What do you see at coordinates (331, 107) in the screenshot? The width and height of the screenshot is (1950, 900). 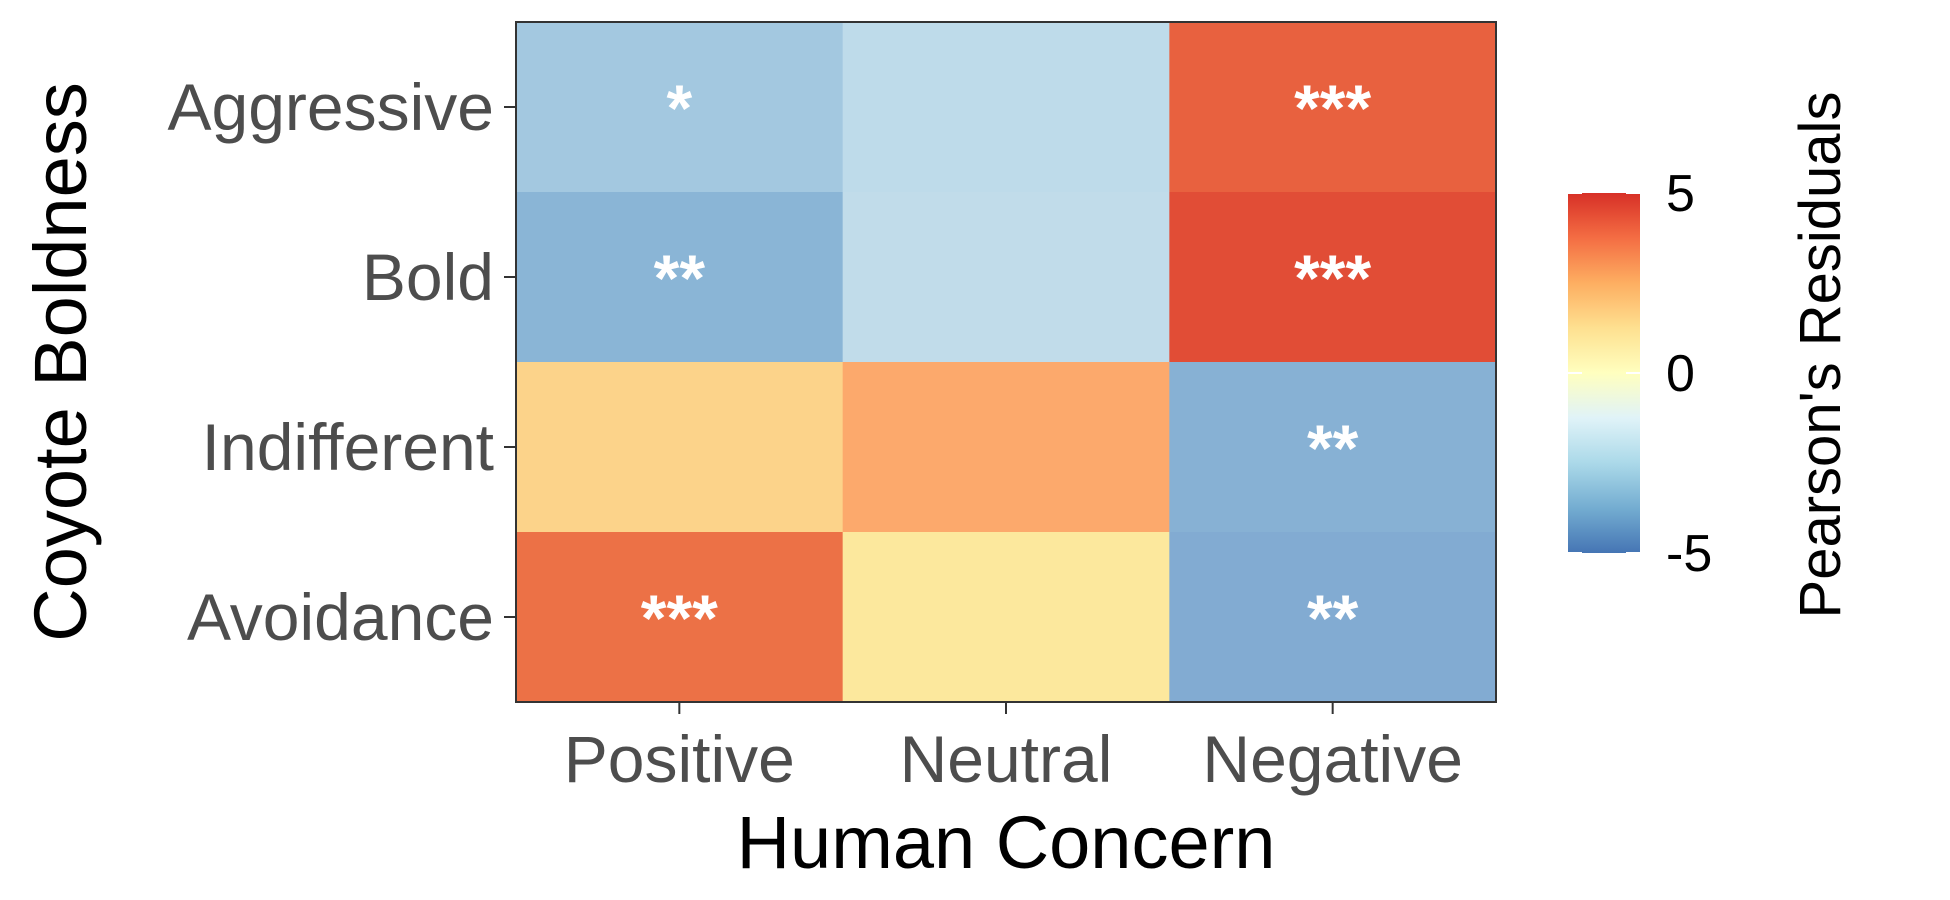 I see `y-tick-label: Aggressive` at bounding box center [331, 107].